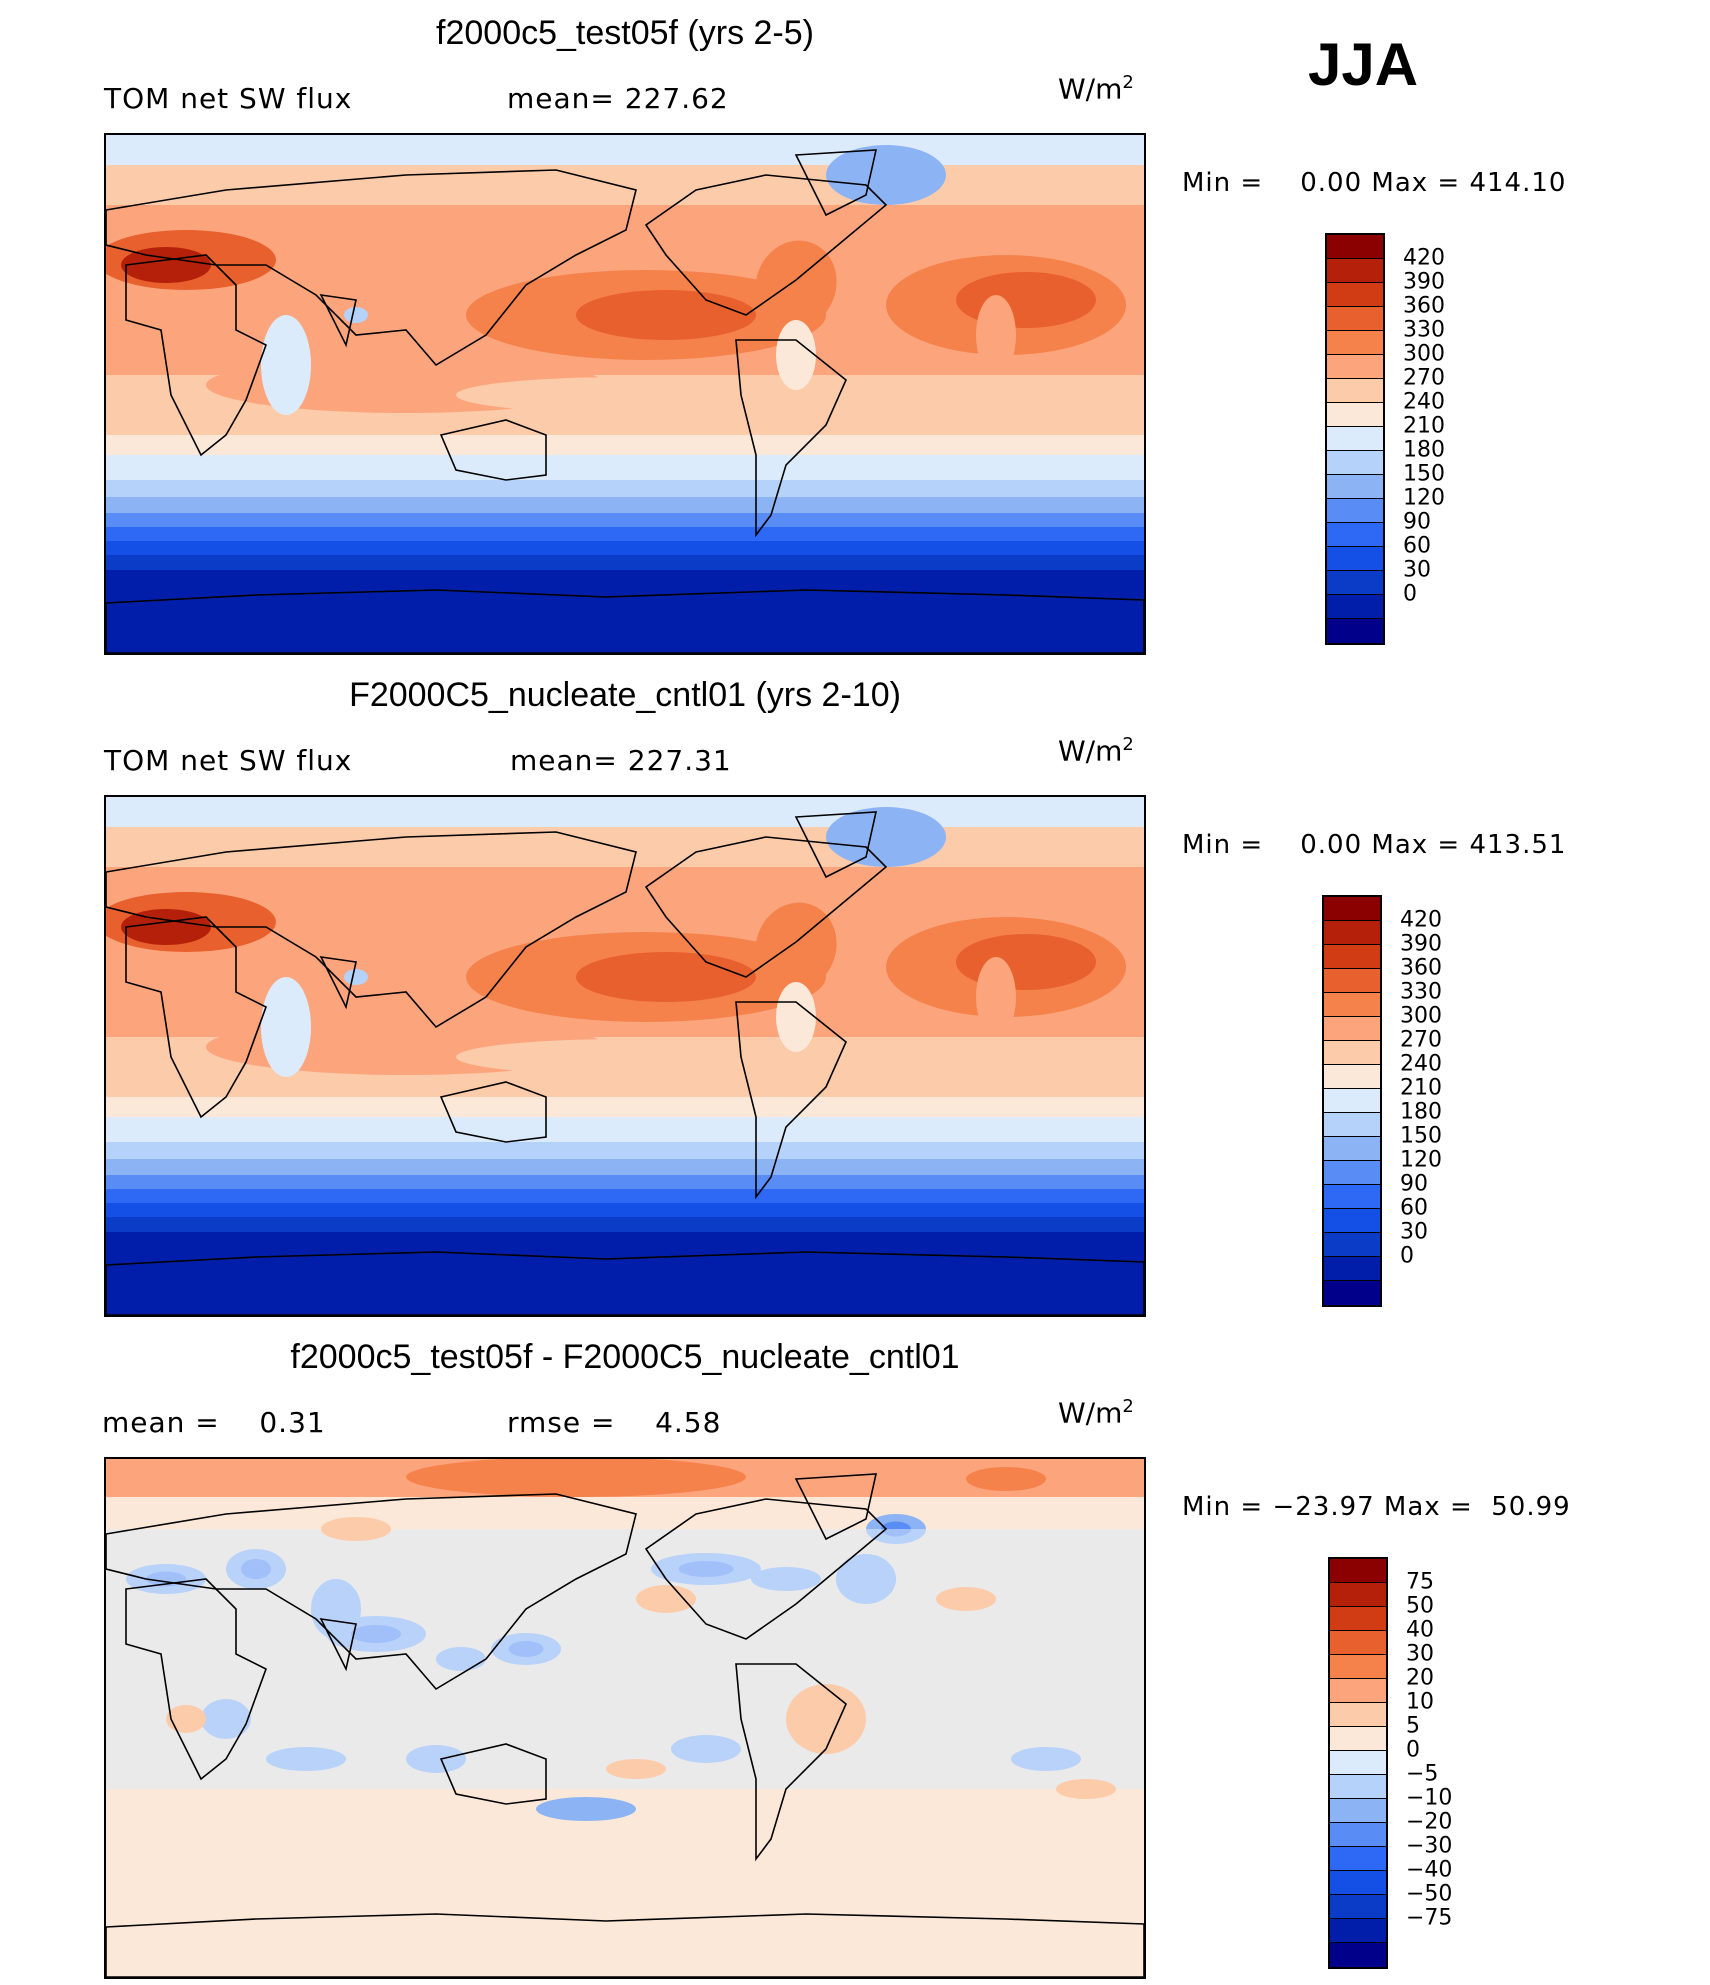  What do you see at coordinates (625, 695) in the screenshot?
I see `panel-2-title: F2000C5_nucleate_cntl01 (yrs 2-10)` at bounding box center [625, 695].